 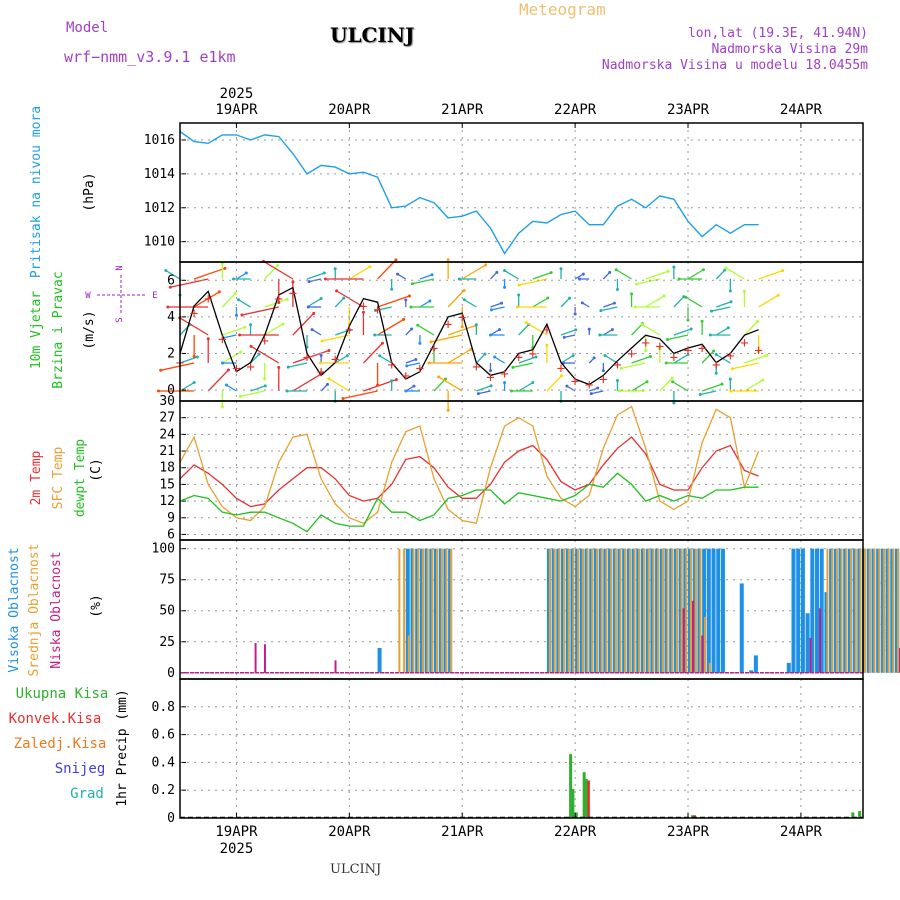 What do you see at coordinates (96, 469) in the screenshot?
I see `temp-units: (C)` at bounding box center [96, 469].